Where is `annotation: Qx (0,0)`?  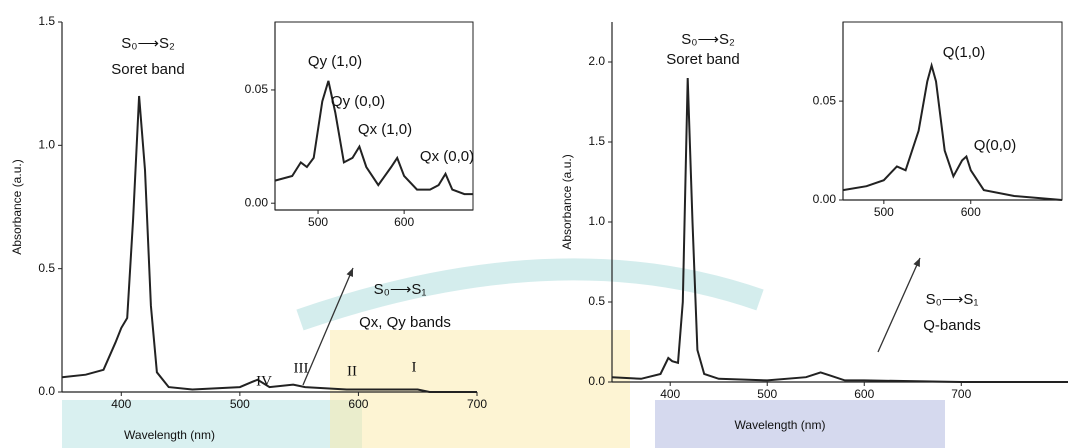 annotation: Qx (0,0) is located at coordinates (447, 156).